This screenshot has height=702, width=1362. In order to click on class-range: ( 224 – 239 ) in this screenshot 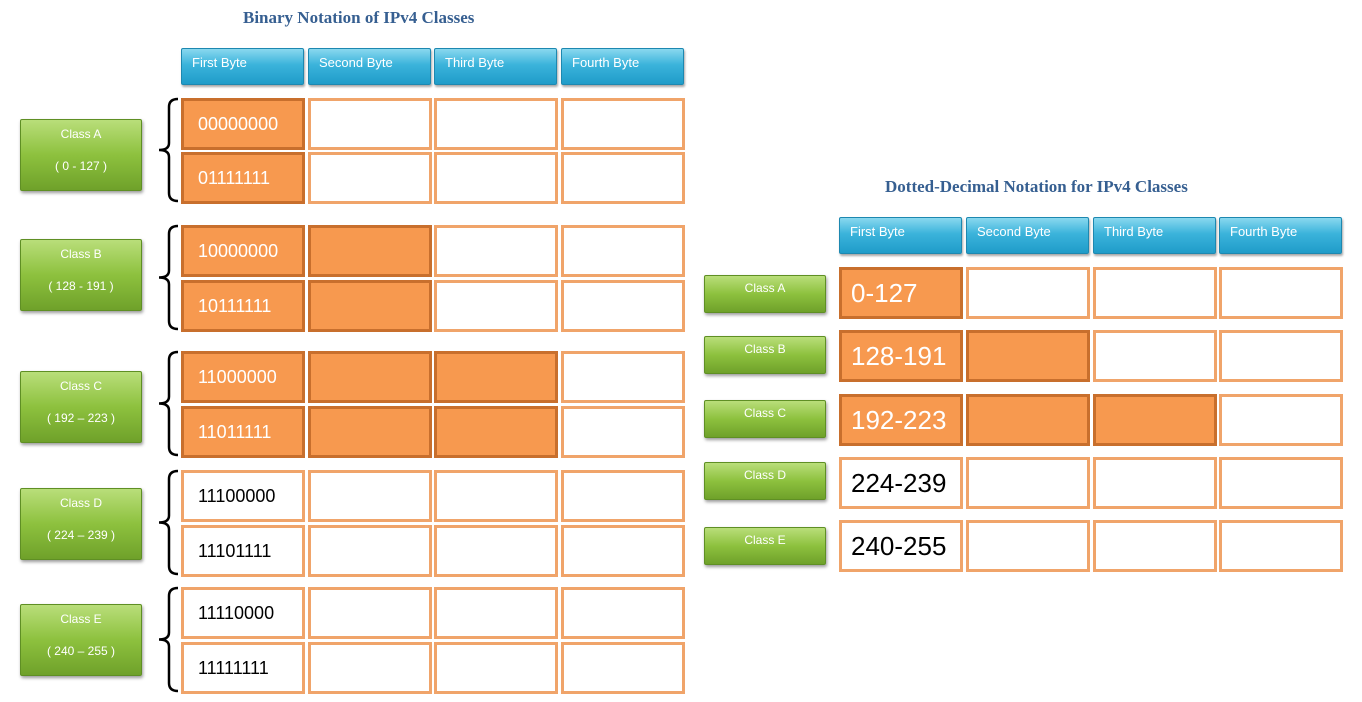, I will do `click(81, 535)`.